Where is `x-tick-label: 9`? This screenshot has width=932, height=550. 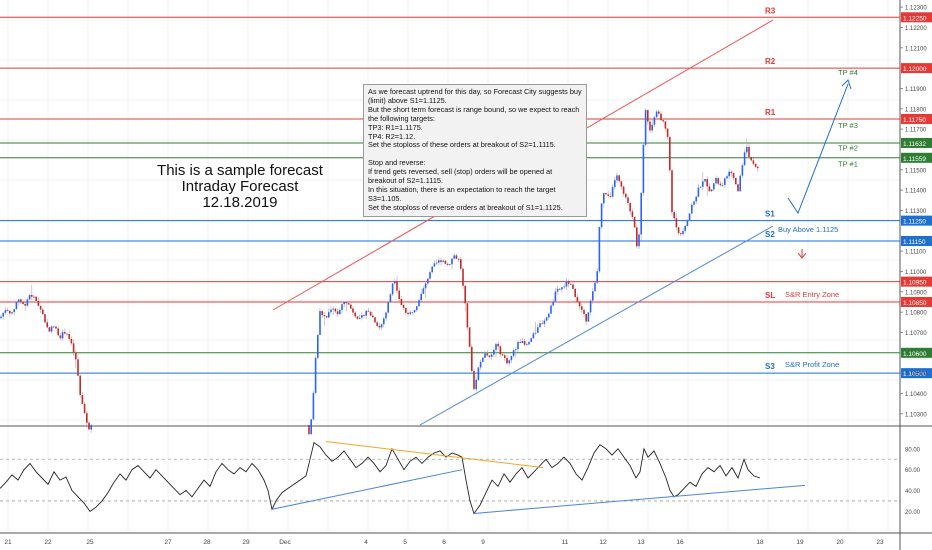 x-tick-label: 9 is located at coordinates (483, 542).